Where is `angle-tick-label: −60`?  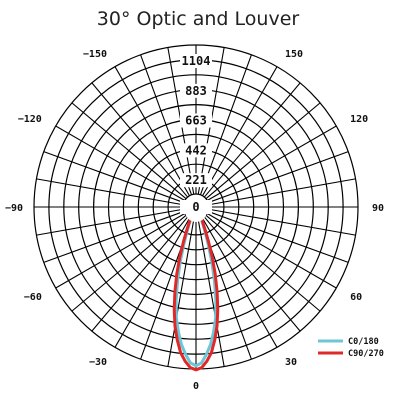 angle-tick-label: −60 is located at coordinates (33, 297).